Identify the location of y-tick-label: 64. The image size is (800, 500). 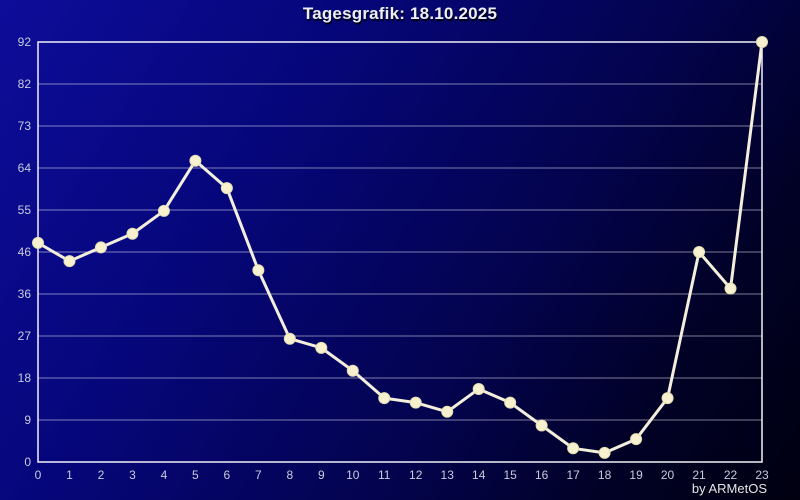
(25, 168).